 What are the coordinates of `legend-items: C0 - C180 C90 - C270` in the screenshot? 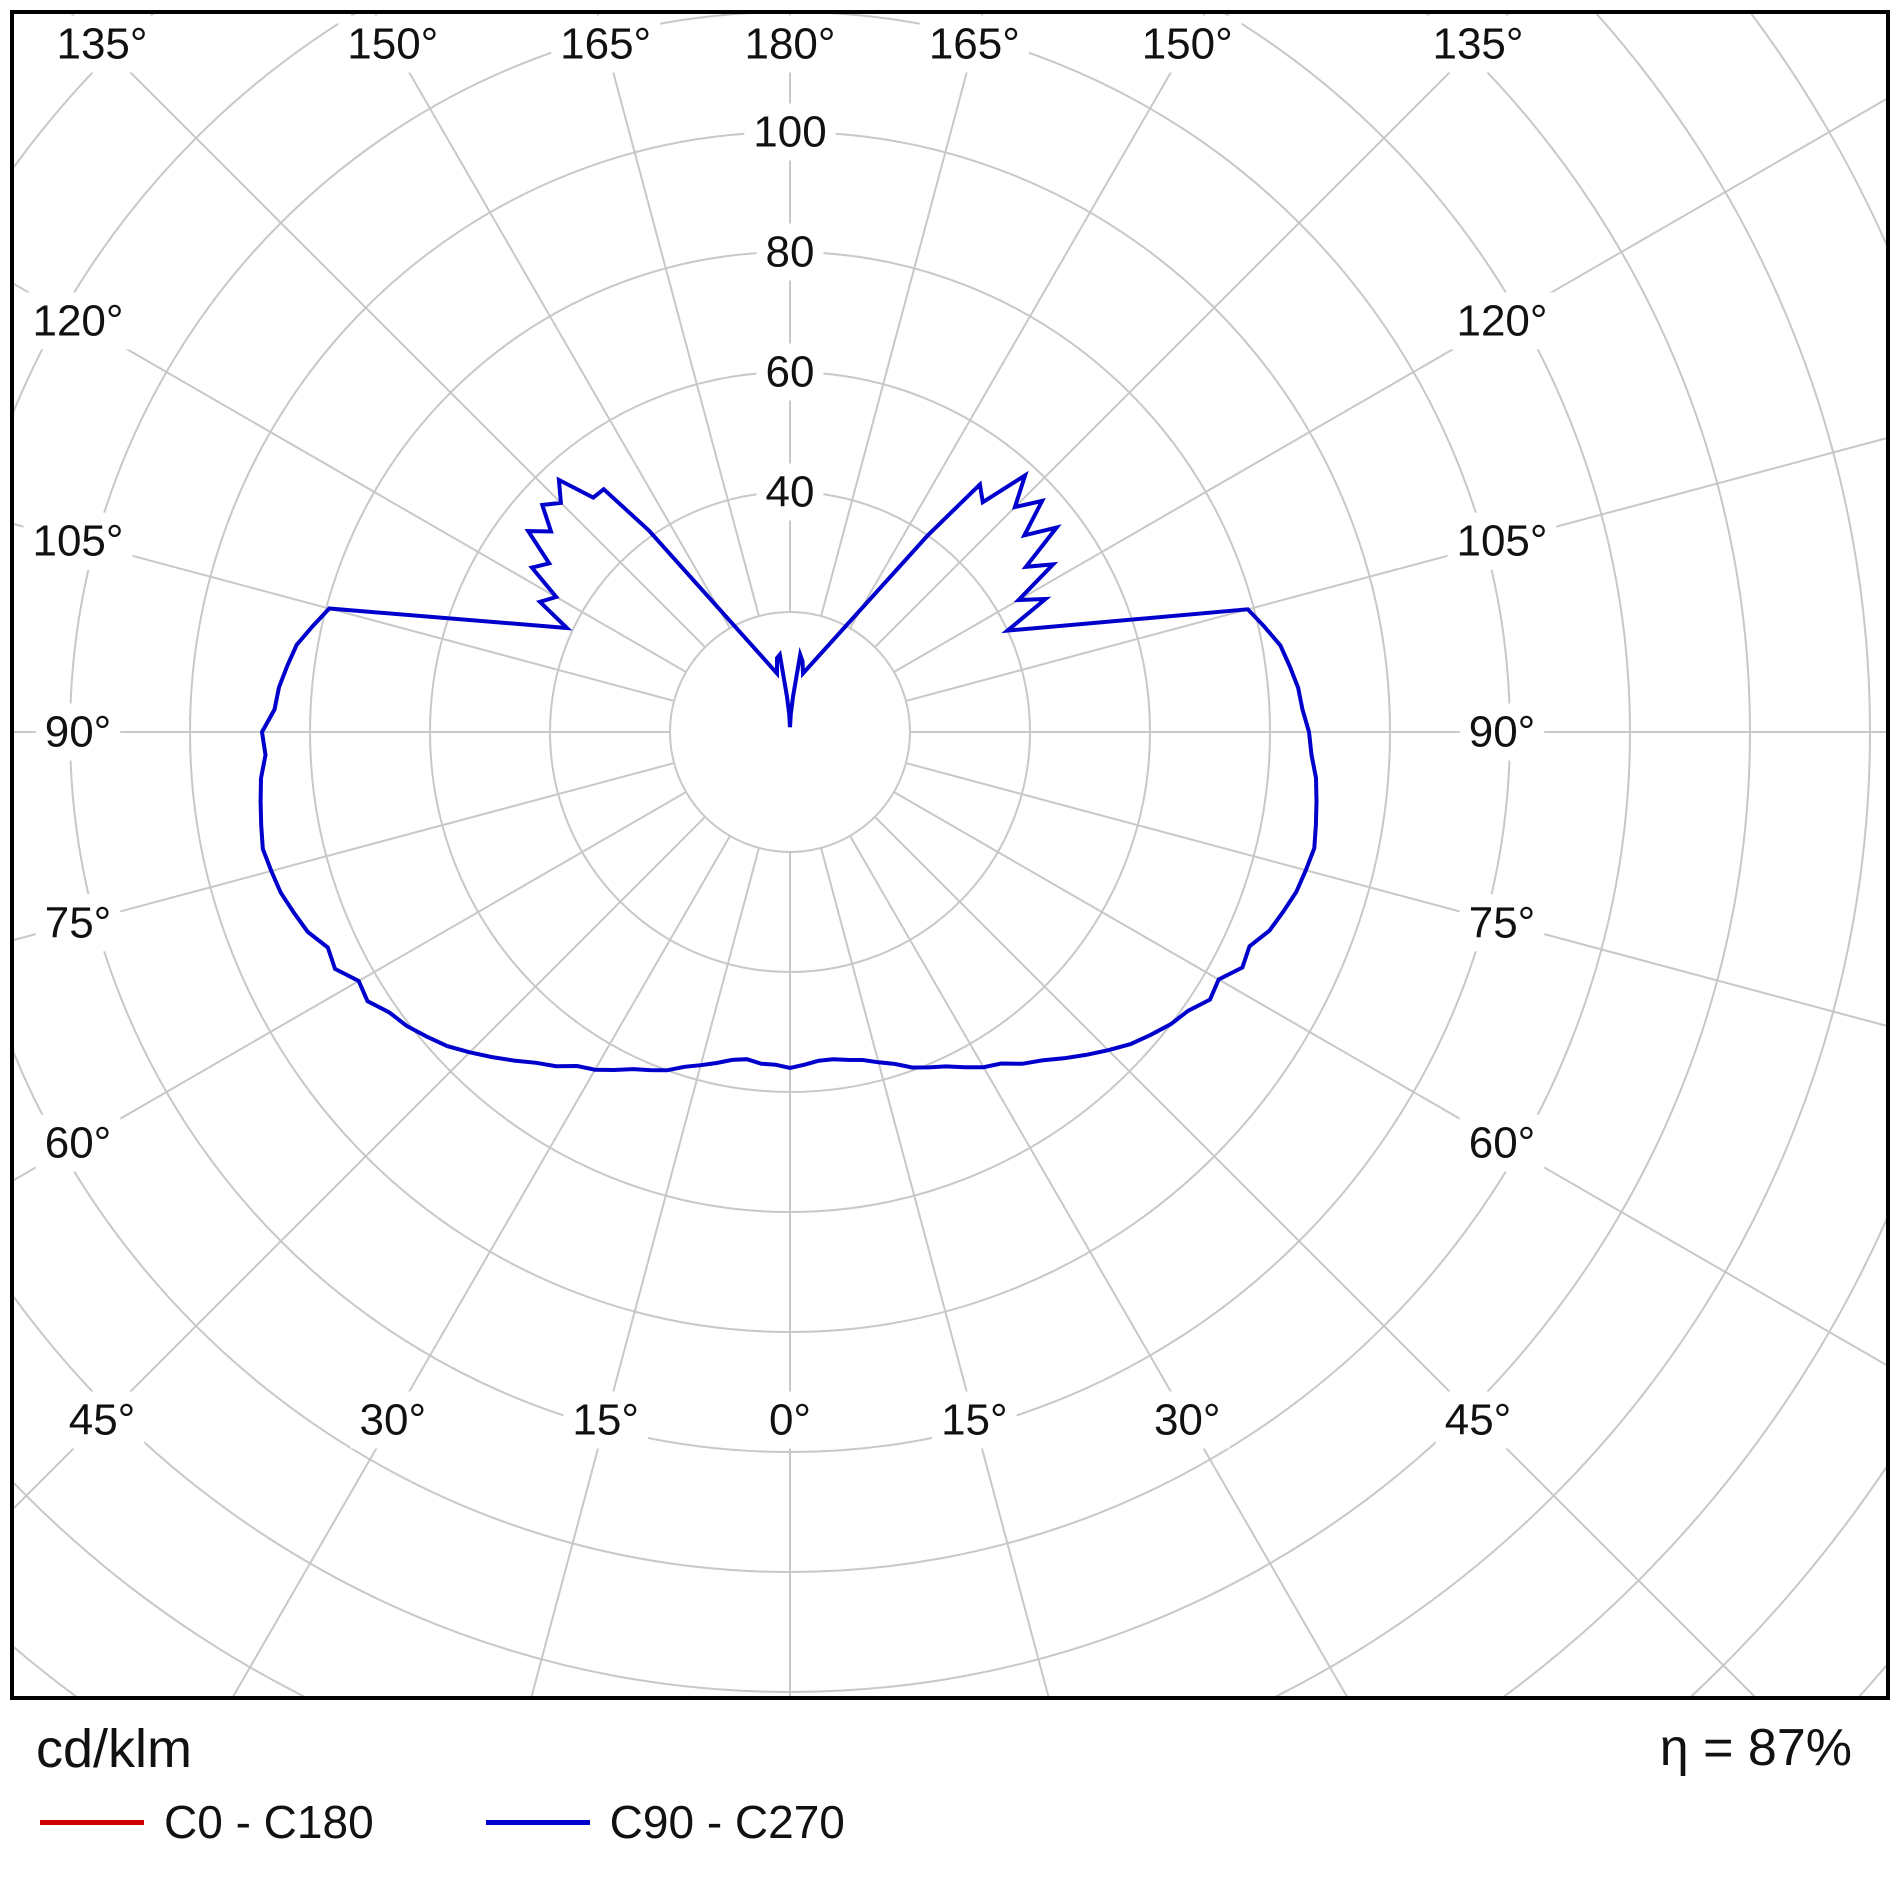 It's located at (950, 1822).